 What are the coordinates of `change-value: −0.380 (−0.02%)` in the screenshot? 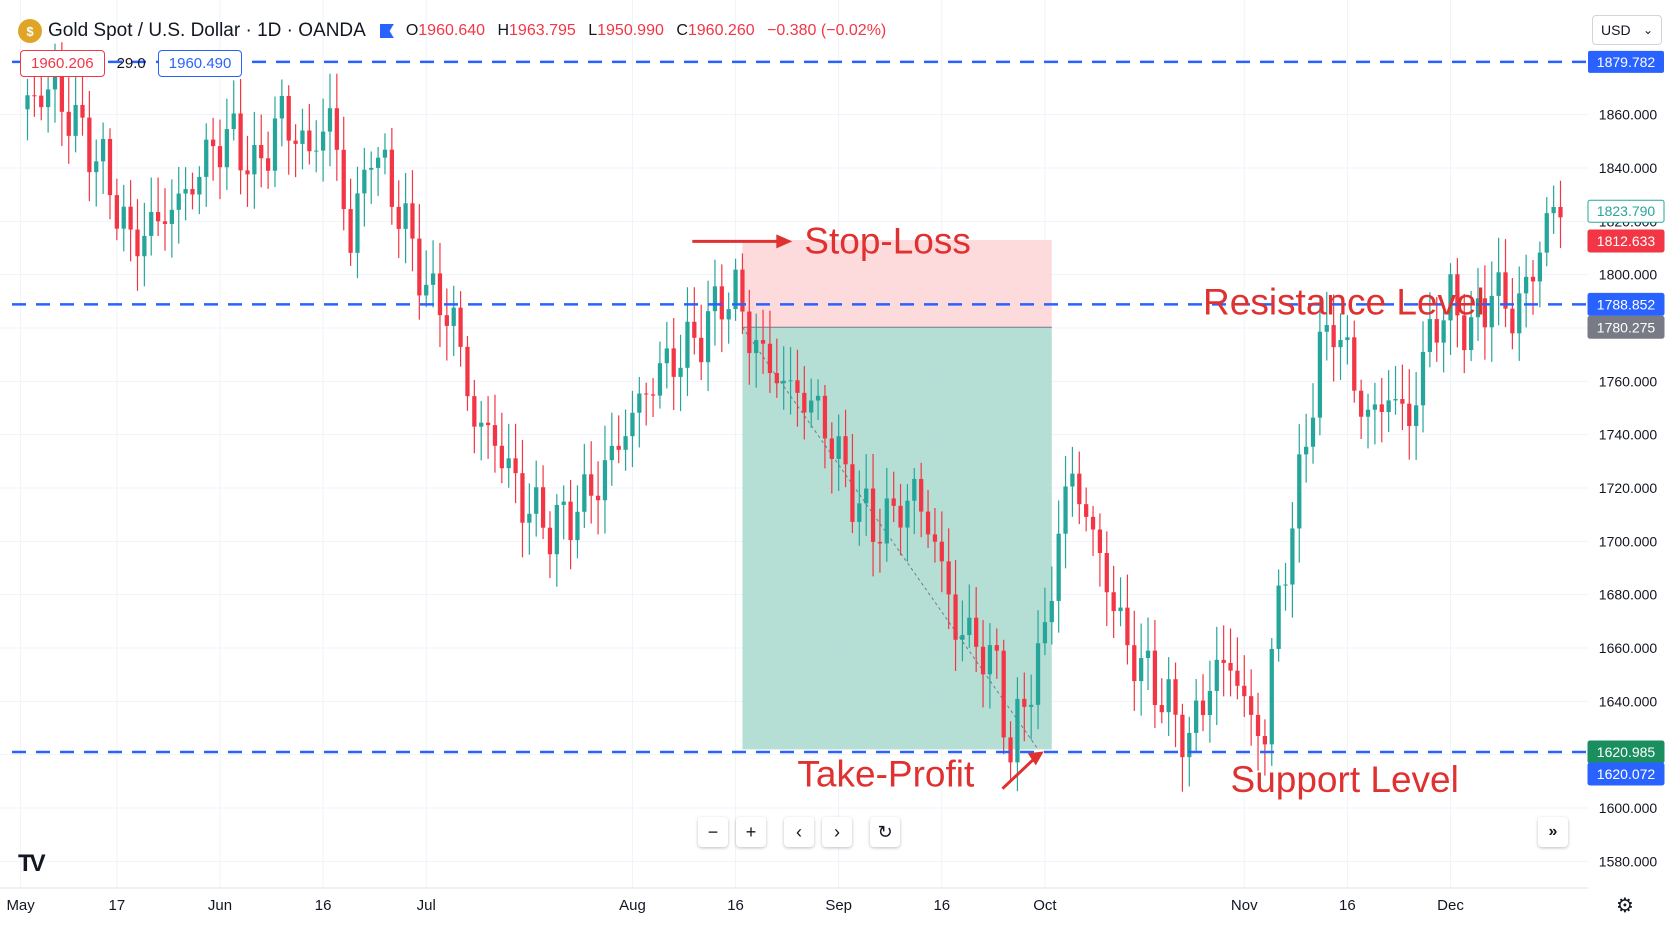 It's located at (827, 30).